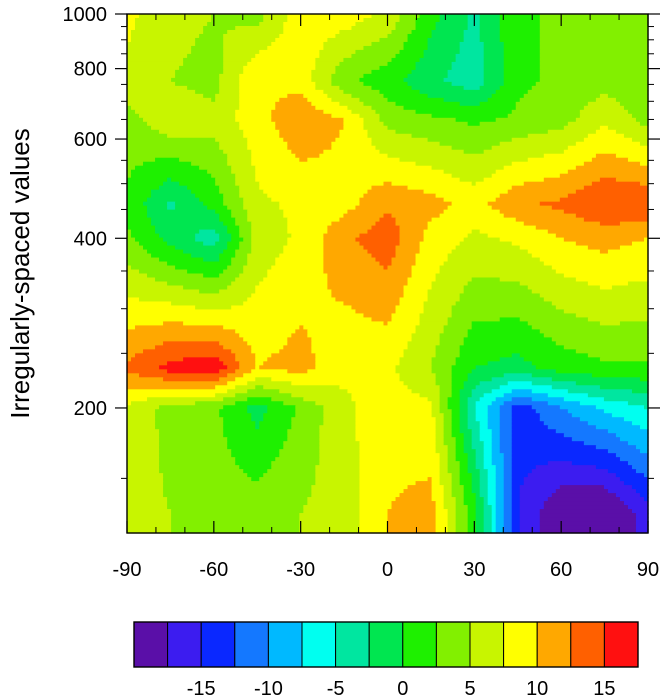  What do you see at coordinates (213, 570) in the screenshot?
I see `x-tick-label: -60` at bounding box center [213, 570].